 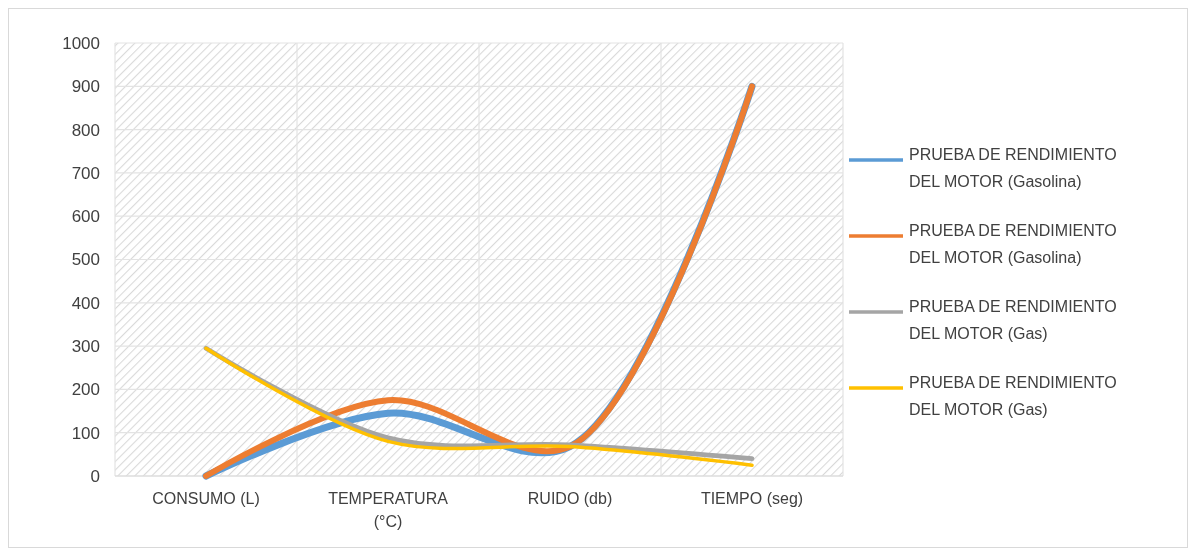 What do you see at coordinates (206, 498) in the screenshot?
I see `x-tick-label: CONSUMO (L)` at bounding box center [206, 498].